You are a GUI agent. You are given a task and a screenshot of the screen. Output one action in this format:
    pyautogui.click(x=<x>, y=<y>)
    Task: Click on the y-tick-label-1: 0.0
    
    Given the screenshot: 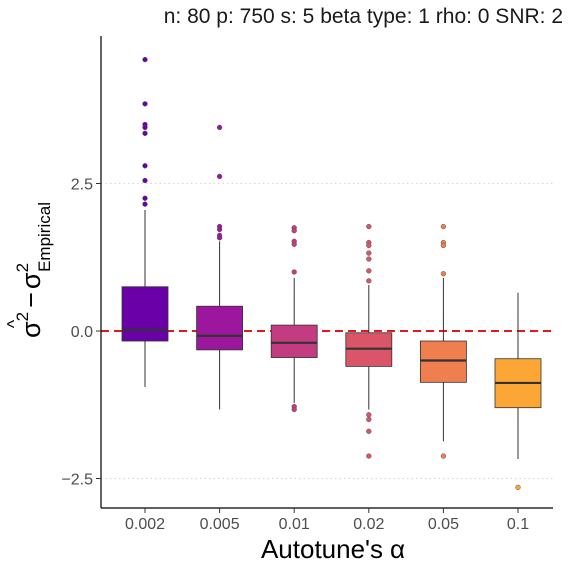 What is the action you would take?
    pyautogui.click(x=82, y=332)
    